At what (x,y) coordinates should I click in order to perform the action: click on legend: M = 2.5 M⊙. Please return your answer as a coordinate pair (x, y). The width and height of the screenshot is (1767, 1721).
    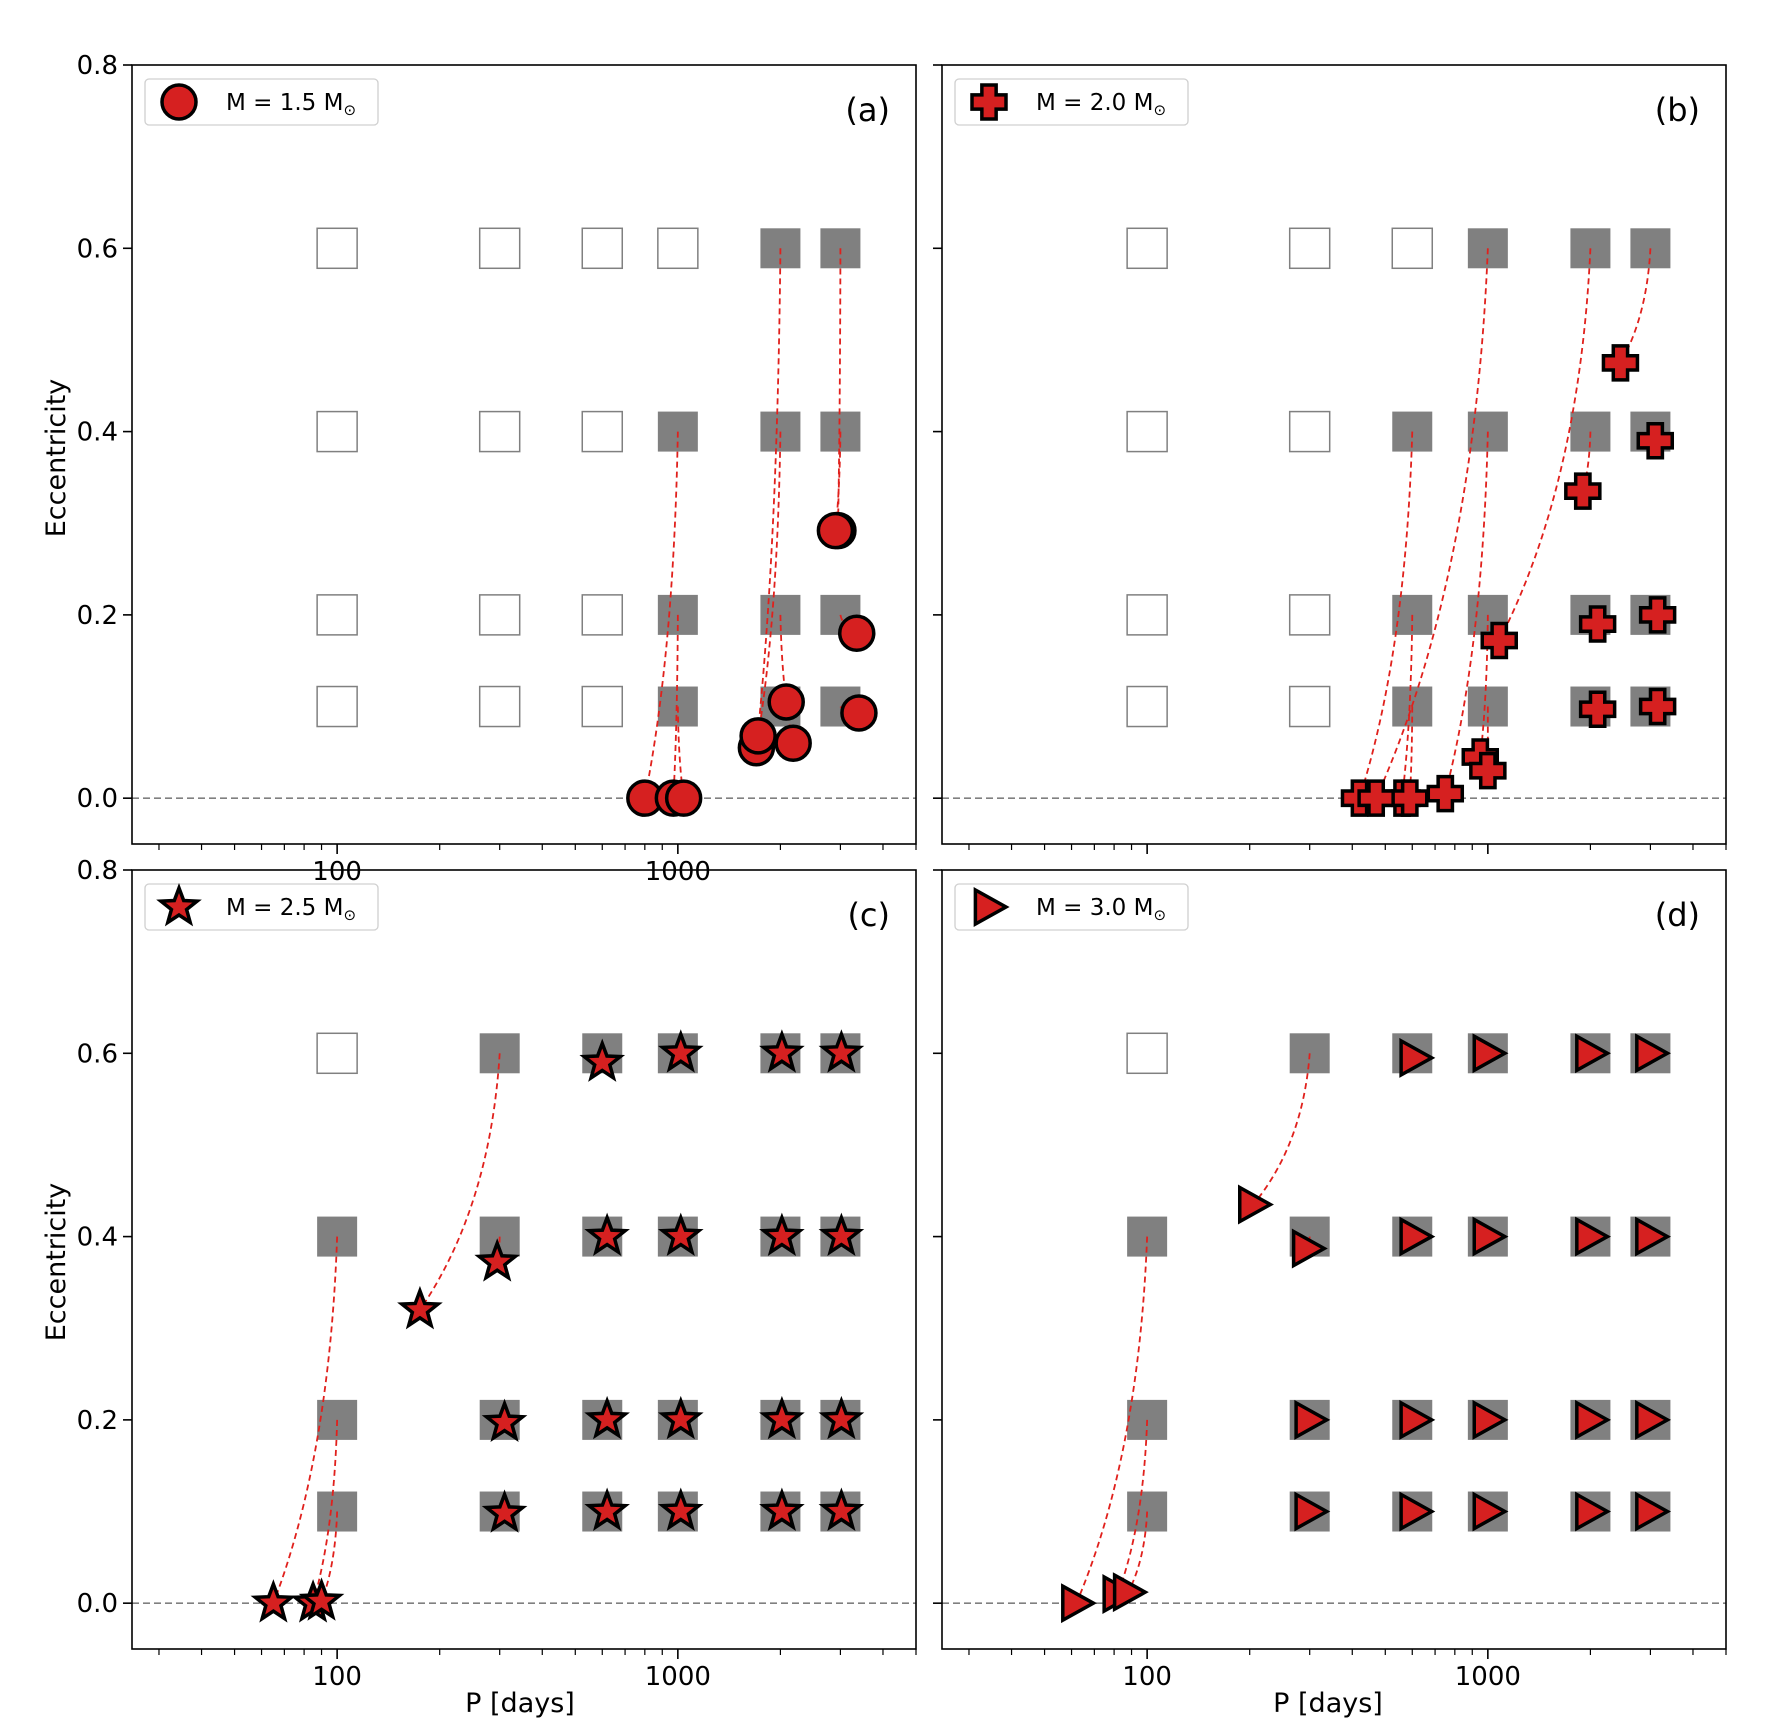
    Looking at the image, I should click on (261, 907).